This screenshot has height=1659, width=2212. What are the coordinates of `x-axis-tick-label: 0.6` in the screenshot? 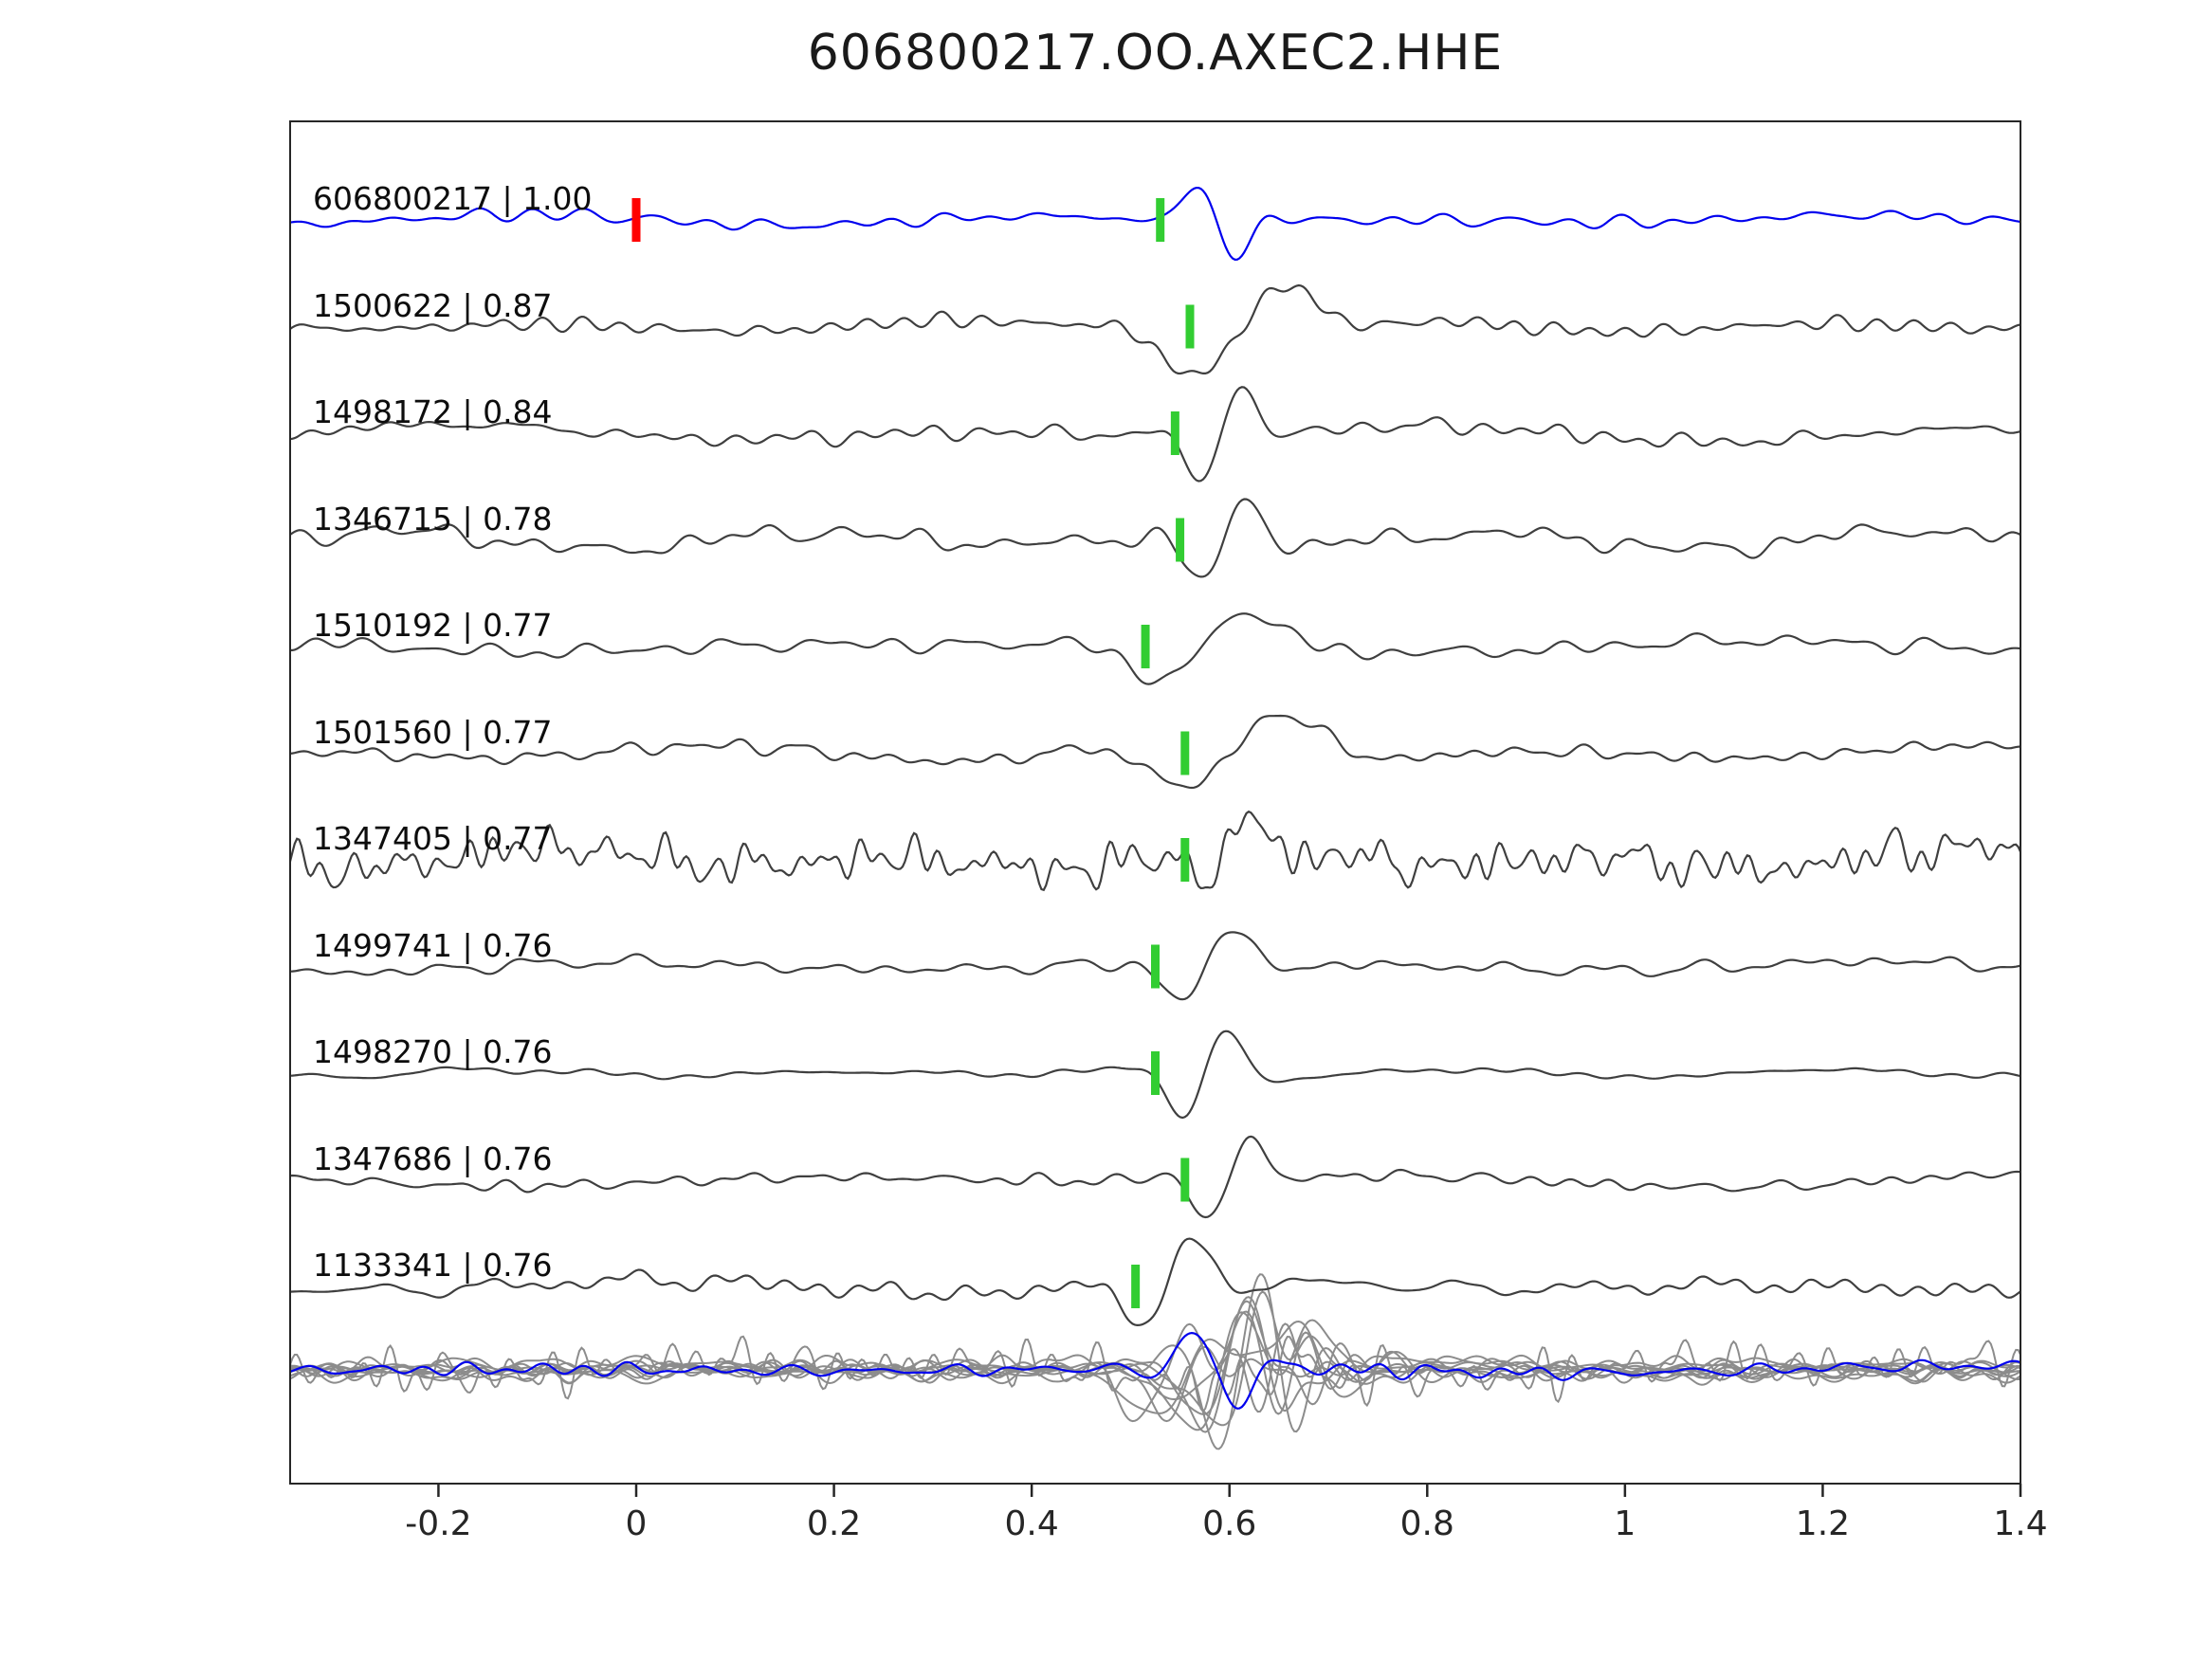 It's located at (1229, 1523).